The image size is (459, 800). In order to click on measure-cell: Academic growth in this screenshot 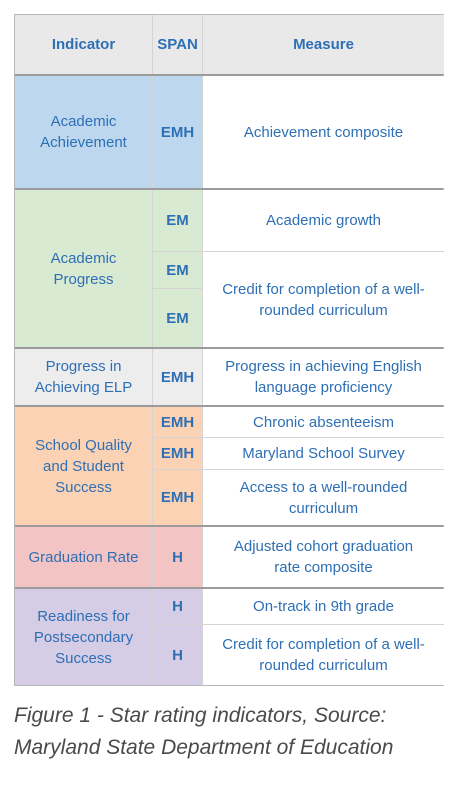, I will do `click(323, 221)`.